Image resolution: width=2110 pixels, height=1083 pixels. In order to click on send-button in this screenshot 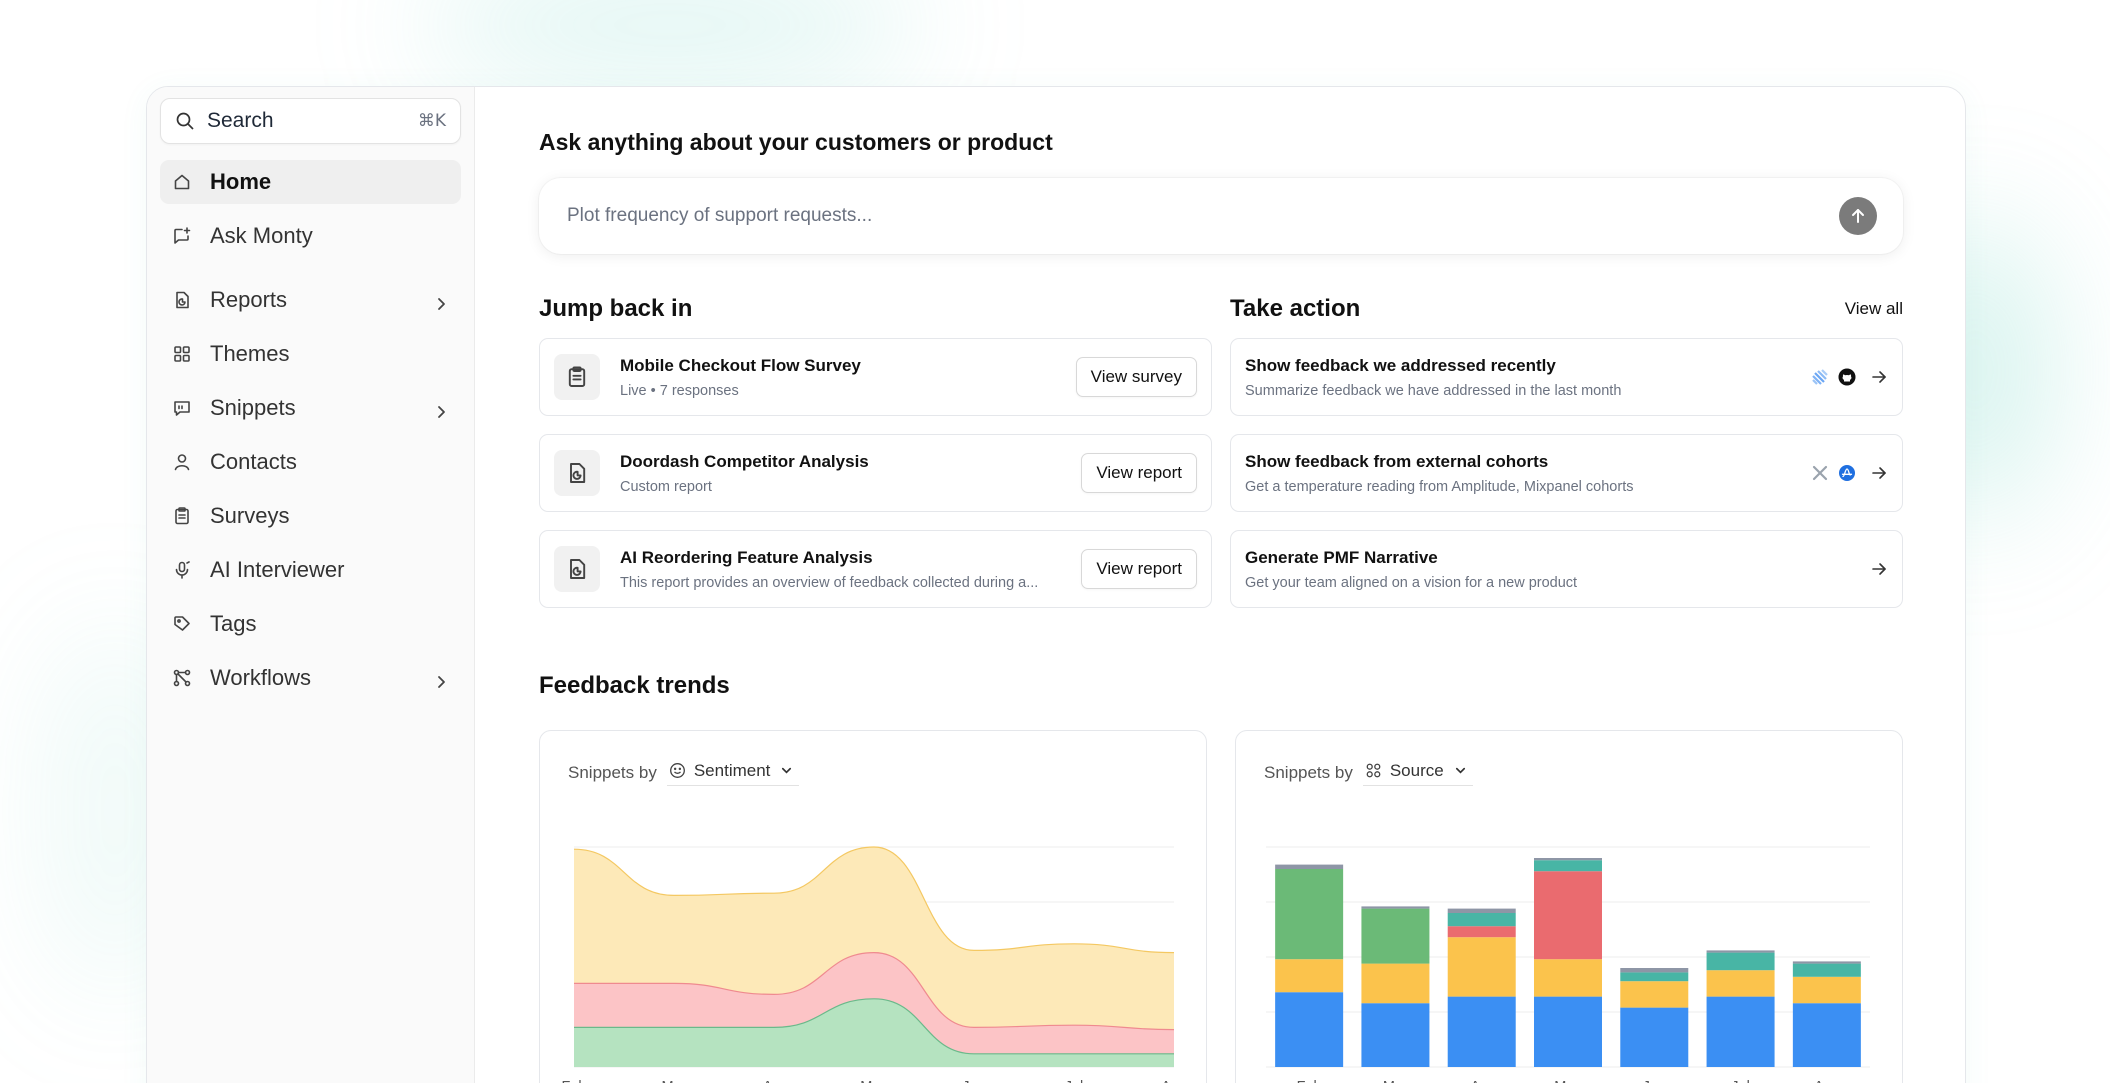, I will do `click(1858, 216)`.